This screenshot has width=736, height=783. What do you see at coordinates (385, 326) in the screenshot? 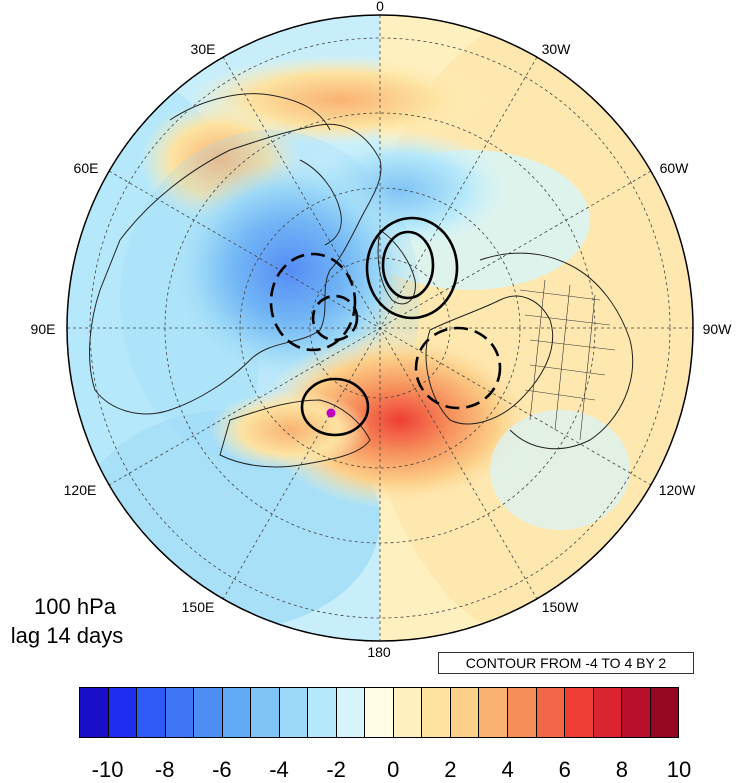
I see `contours` at bounding box center [385, 326].